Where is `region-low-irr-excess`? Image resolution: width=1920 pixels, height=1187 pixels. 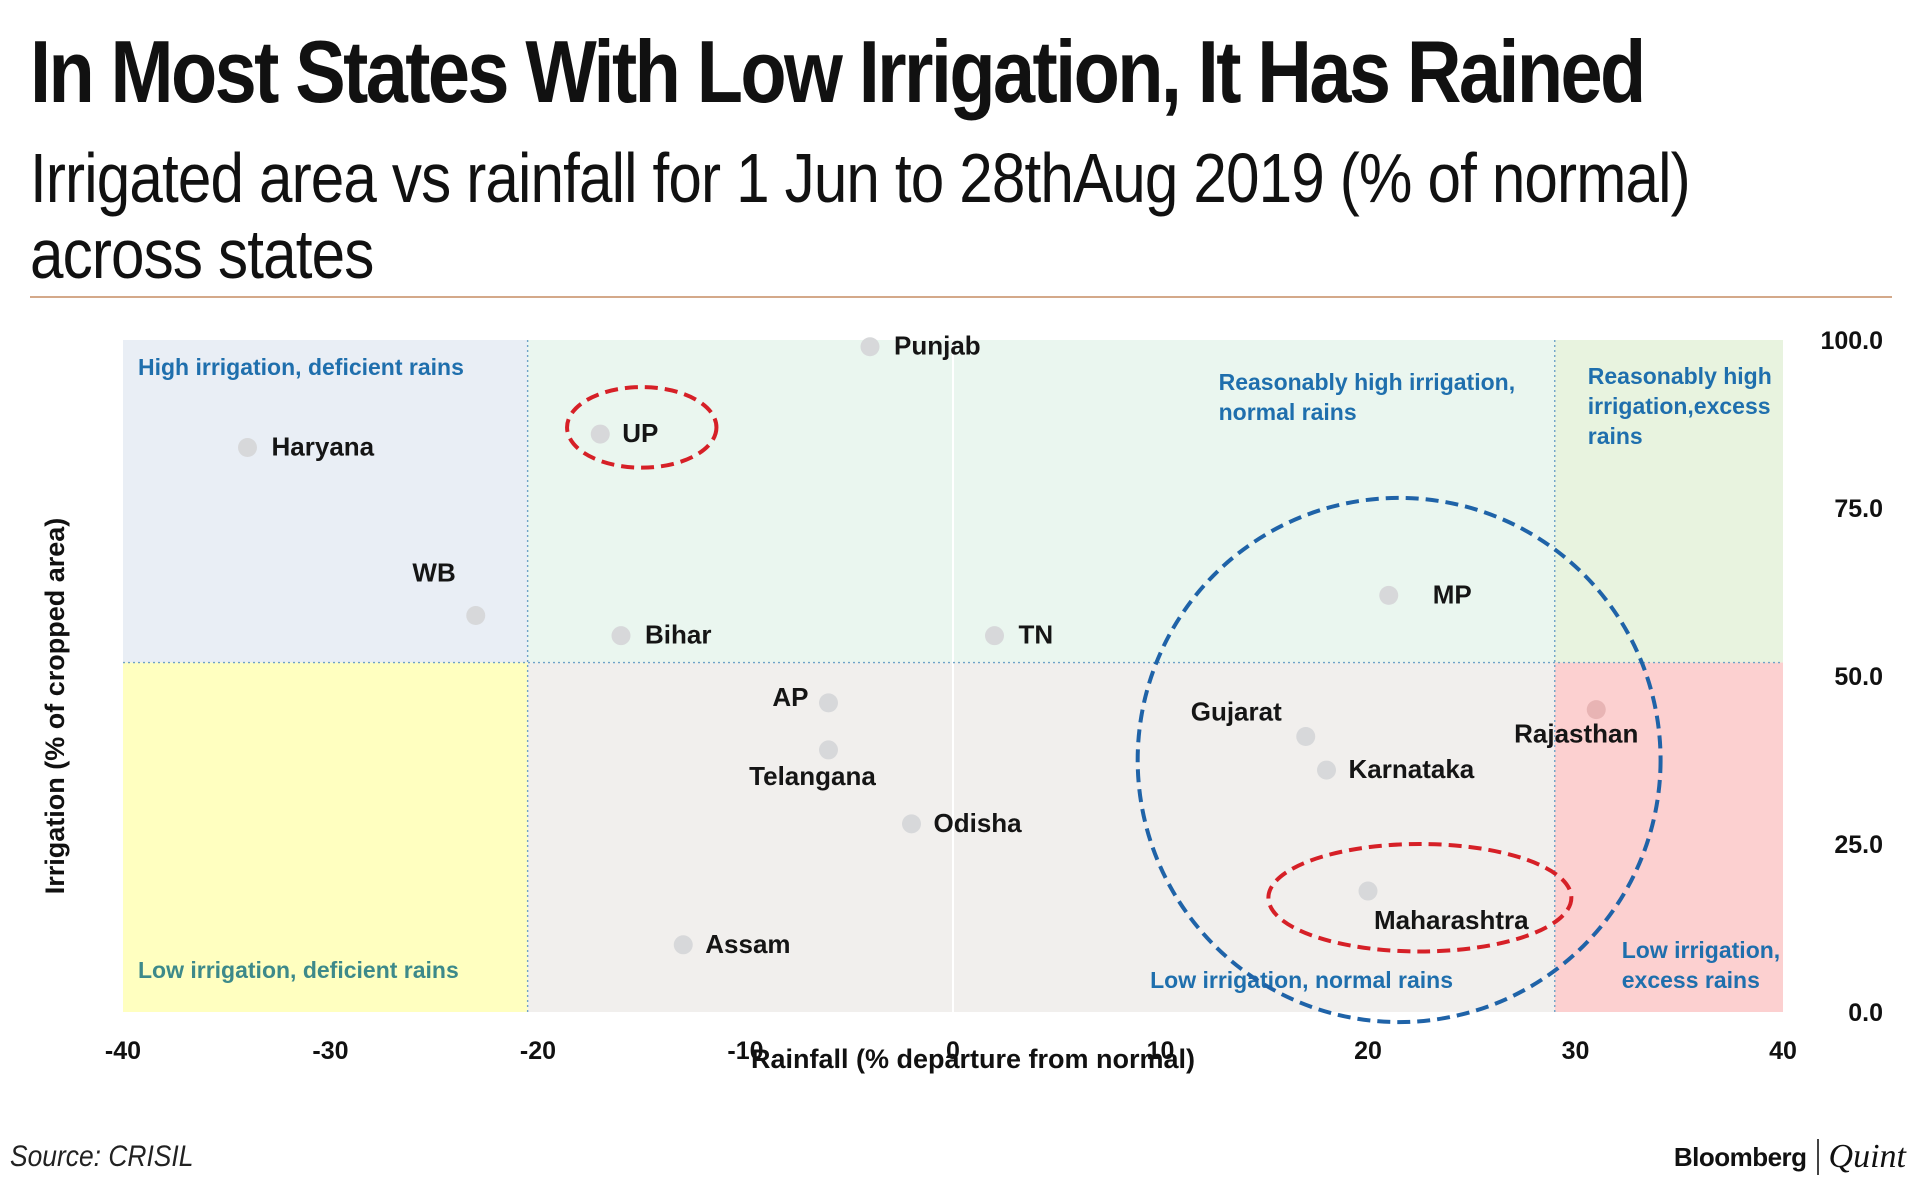
region-low-irr-excess is located at coordinates (1668, 837).